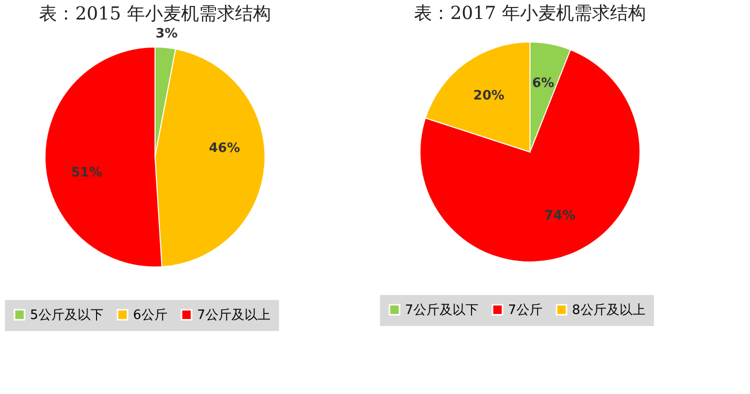  What do you see at coordinates (233, 315) in the screenshot?
I see `legend-label: 7公斤及以上` at bounding box center [233, 315].